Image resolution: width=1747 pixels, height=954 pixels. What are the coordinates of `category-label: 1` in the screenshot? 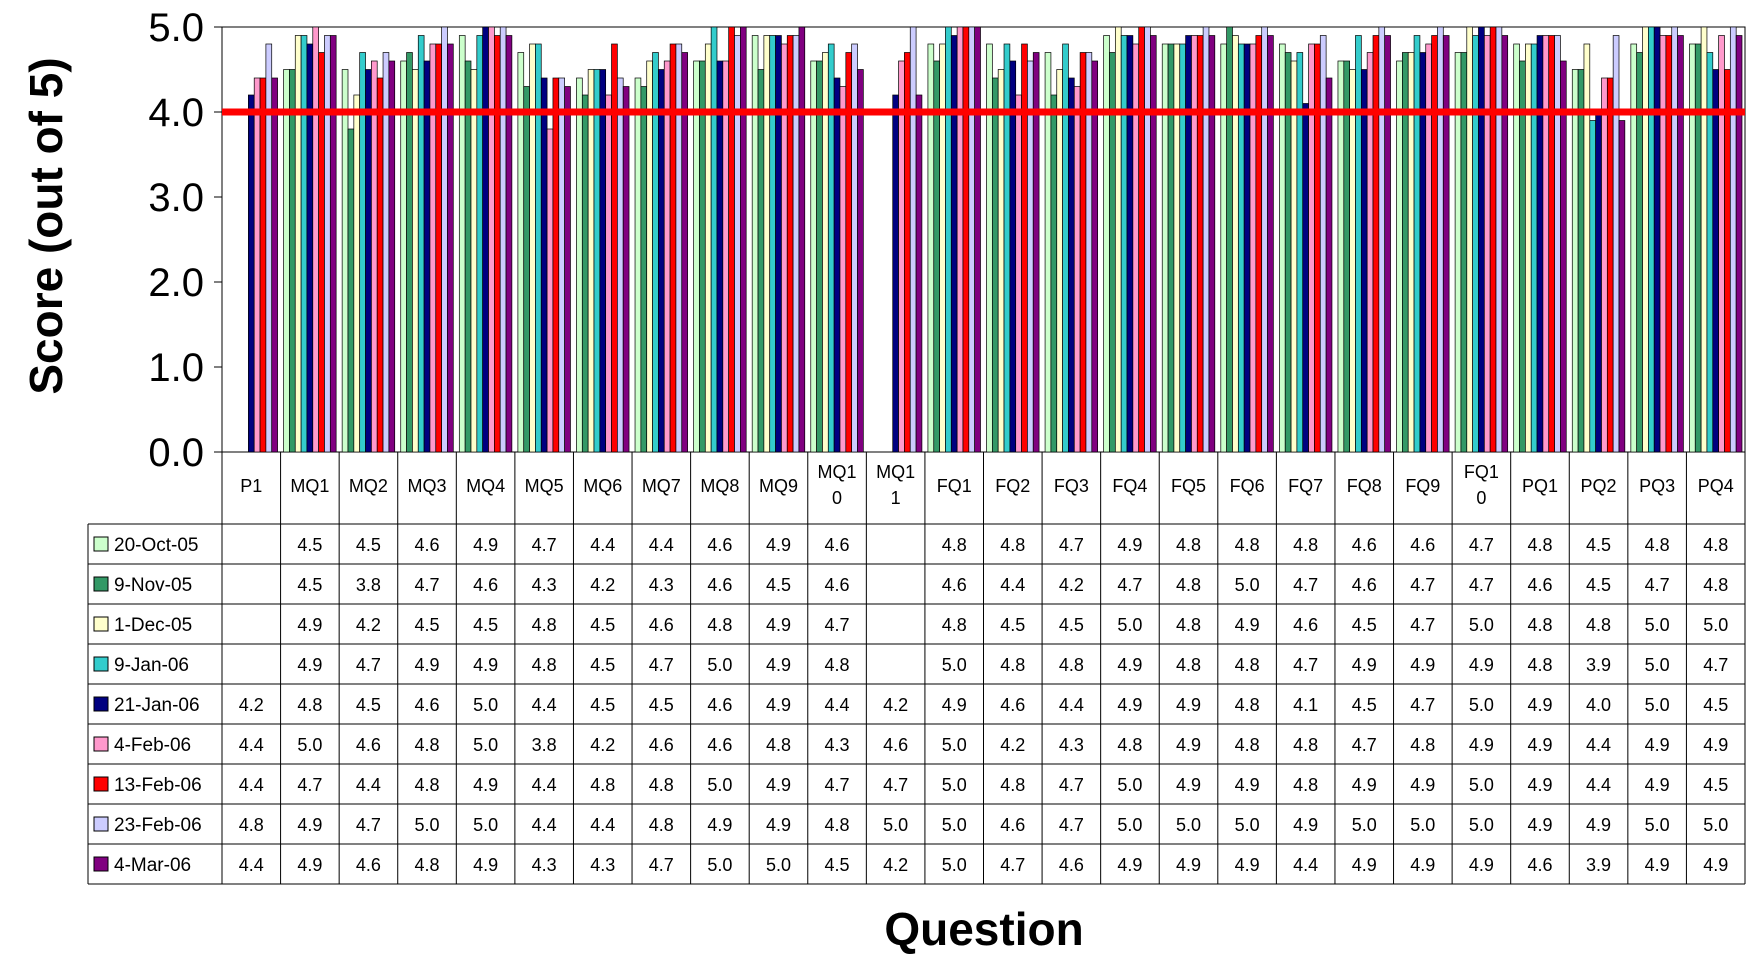 It's located at (896, 498).